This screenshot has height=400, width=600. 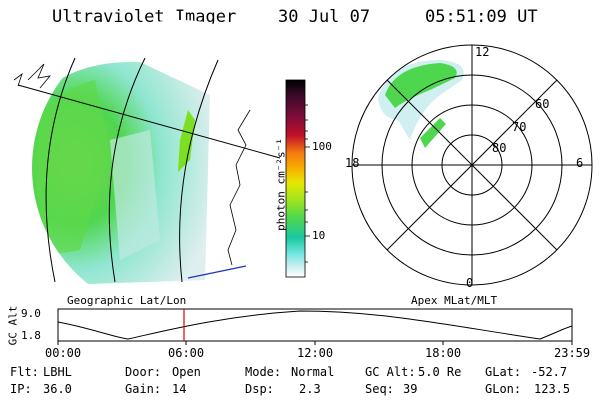 I want to click on colorbar-tick-10: 10, so click(x=319, y=235).